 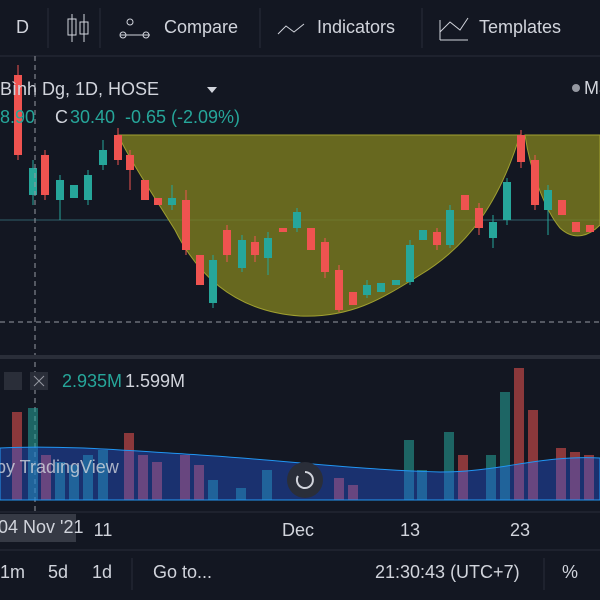 What do you see at coordinates (92, 381) in the screenshot?
I see `volume-value: 2.935M` at bounding box center [92, 381].